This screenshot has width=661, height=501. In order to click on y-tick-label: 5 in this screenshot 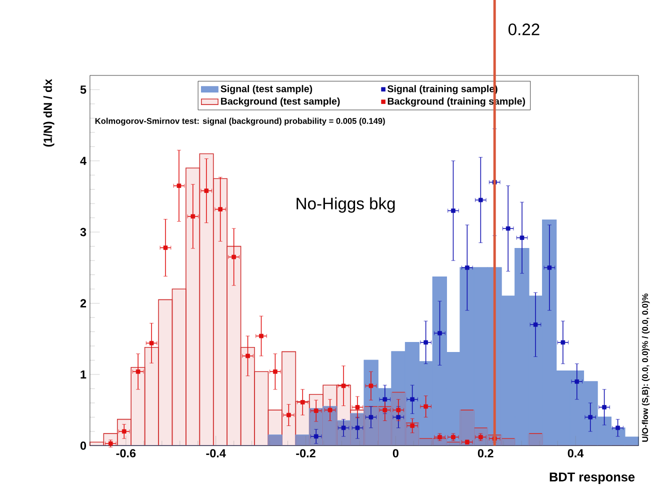, I will do `click(83, 90)`.